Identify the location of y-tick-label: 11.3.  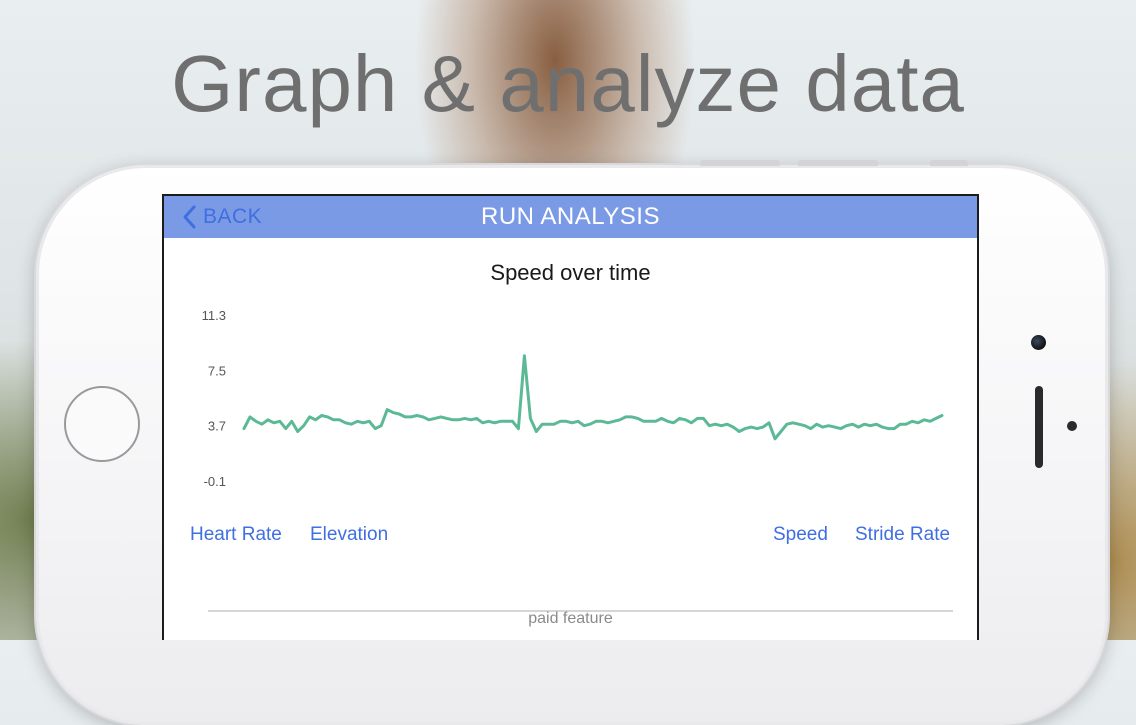
(214, 315).